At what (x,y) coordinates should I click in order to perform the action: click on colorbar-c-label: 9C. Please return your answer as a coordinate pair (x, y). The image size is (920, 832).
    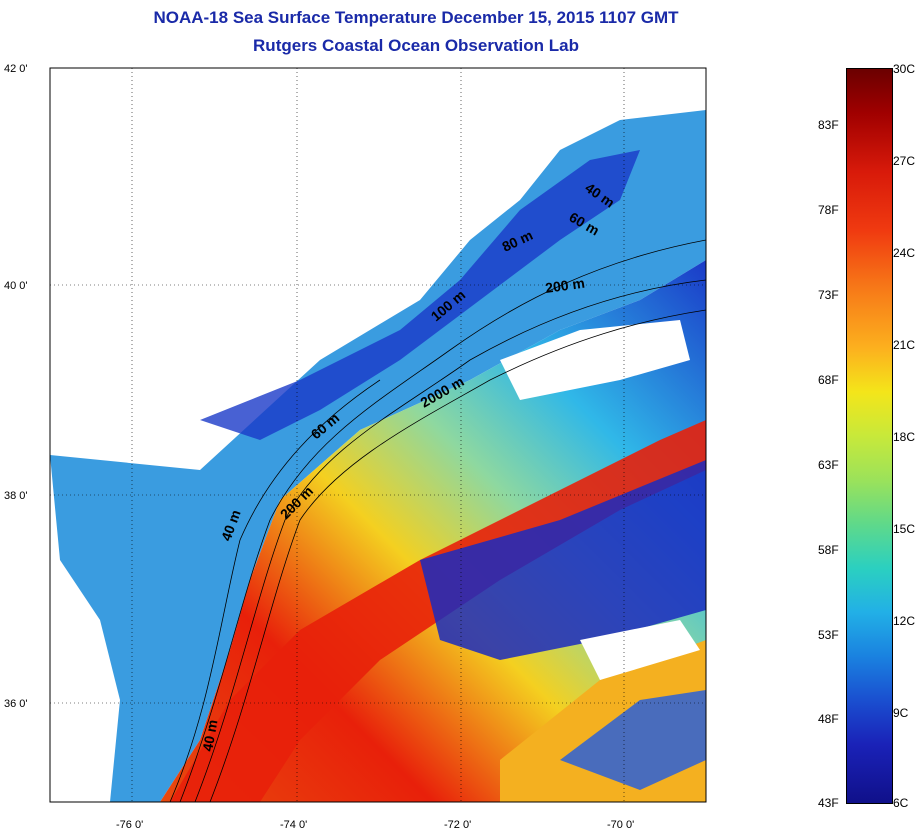
    Looking at the image, I should click on (901, 713).